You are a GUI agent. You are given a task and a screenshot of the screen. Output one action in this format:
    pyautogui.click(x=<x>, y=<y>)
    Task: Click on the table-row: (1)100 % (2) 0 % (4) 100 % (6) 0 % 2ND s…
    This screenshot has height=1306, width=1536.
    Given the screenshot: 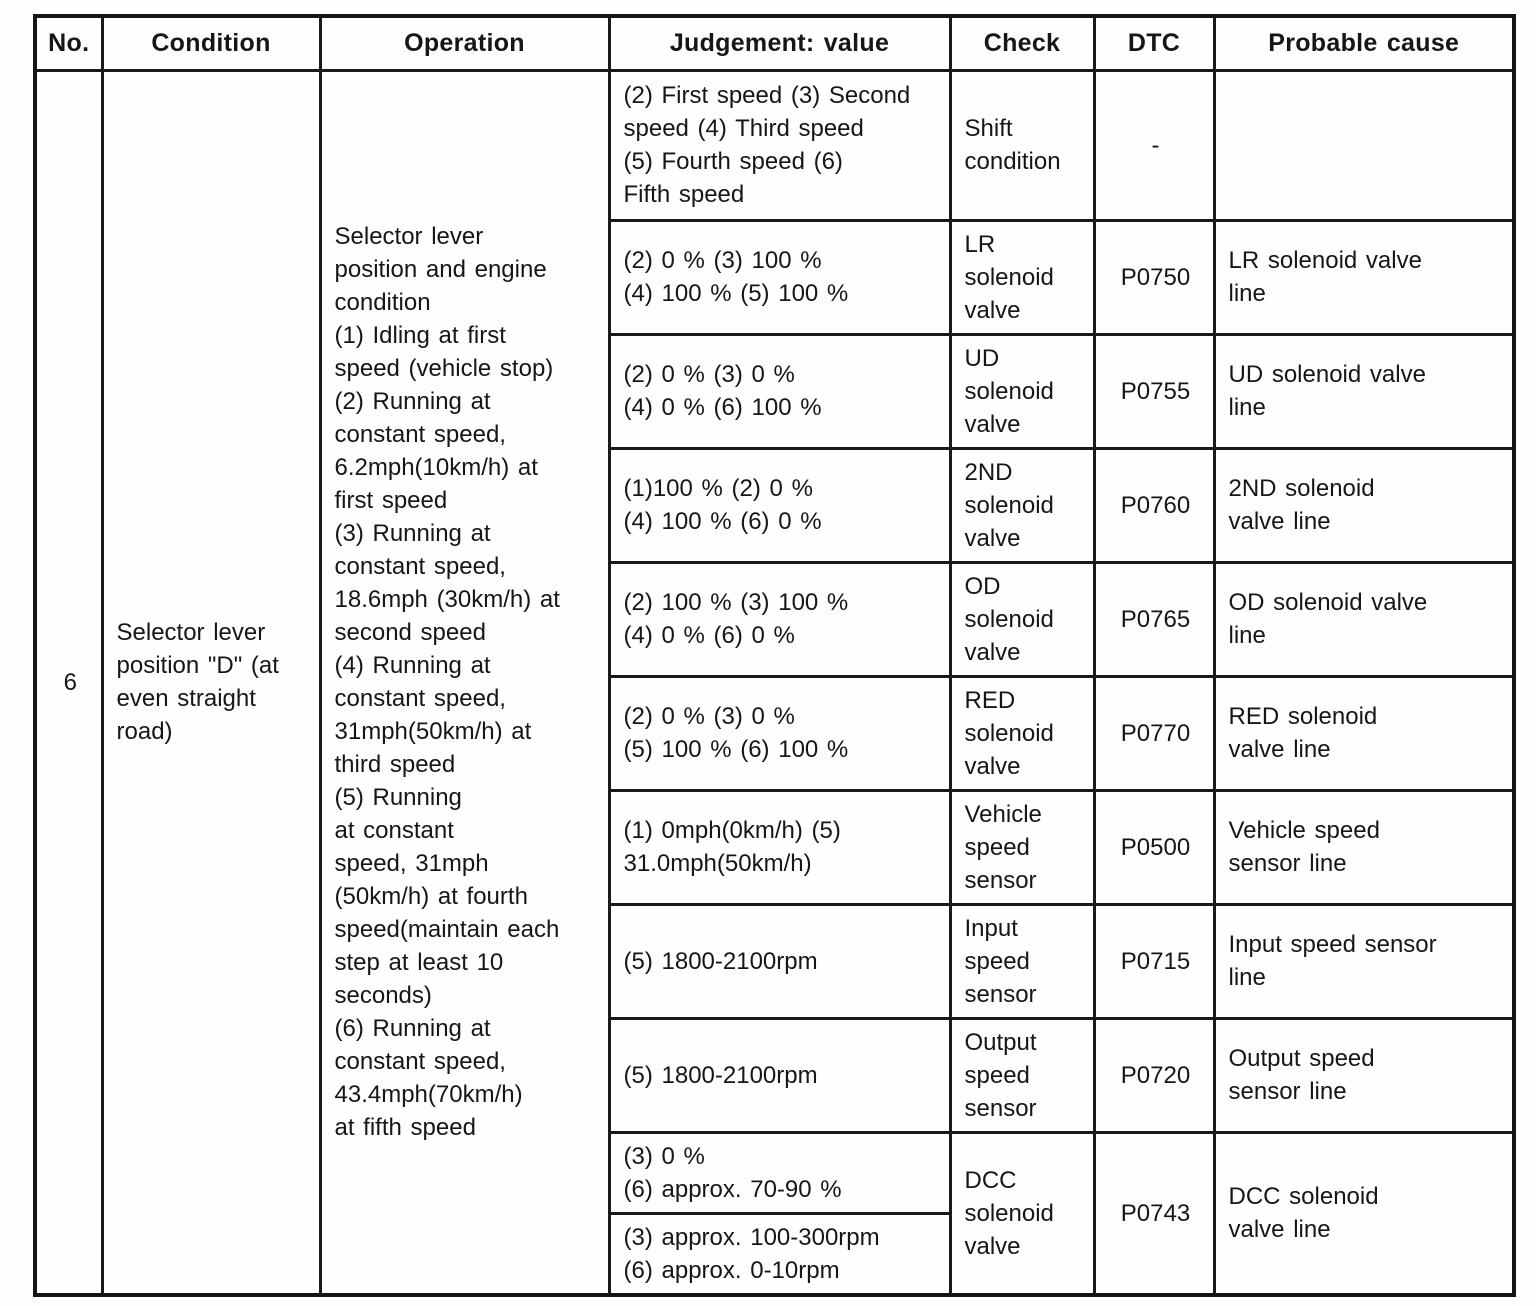 What is the action you would take?
    pyautogui.click(x=775, y=505)
    